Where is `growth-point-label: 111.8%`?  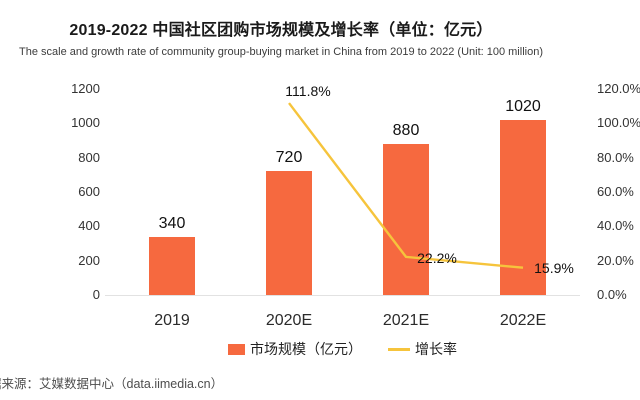
growth-point-label: 111.8% is located at coordinates (308, 91).